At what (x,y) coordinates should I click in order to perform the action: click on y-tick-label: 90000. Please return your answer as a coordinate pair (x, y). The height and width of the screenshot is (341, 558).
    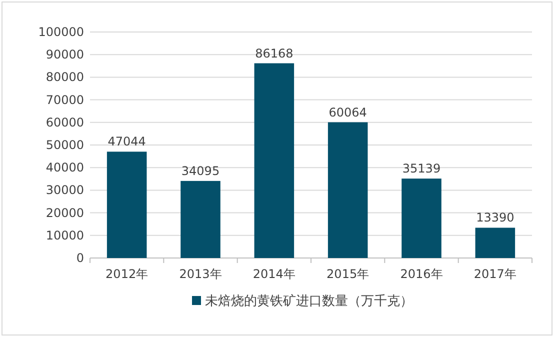
    Looking at the image, I should click on (65, 55).